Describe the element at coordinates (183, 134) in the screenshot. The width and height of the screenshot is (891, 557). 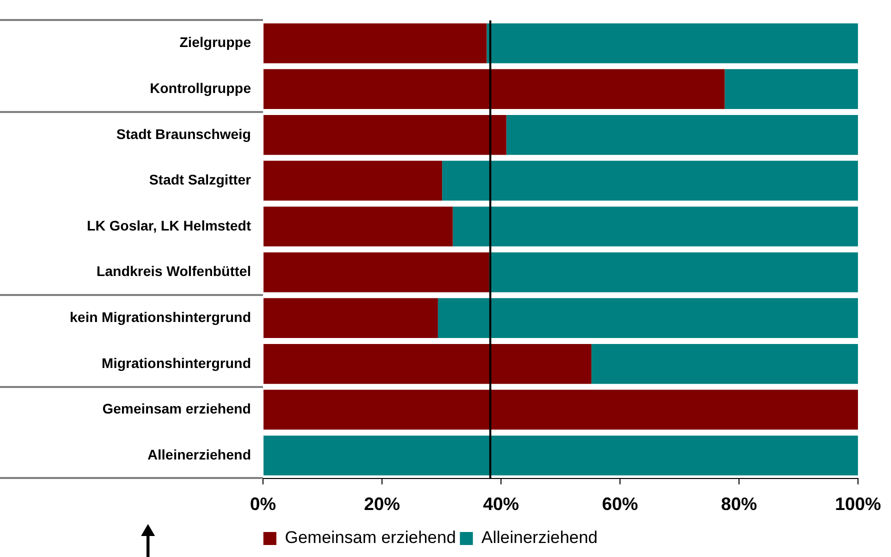
I see `y-tick-label: Stadt Braunschweig` at that location.